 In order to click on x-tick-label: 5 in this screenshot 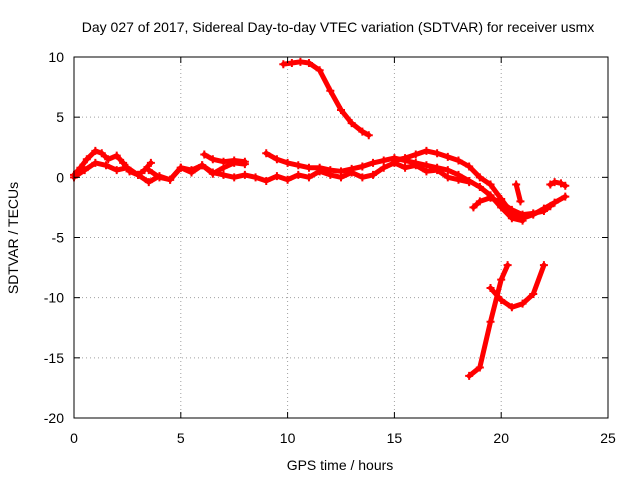, I will do `click(181, 438)`.